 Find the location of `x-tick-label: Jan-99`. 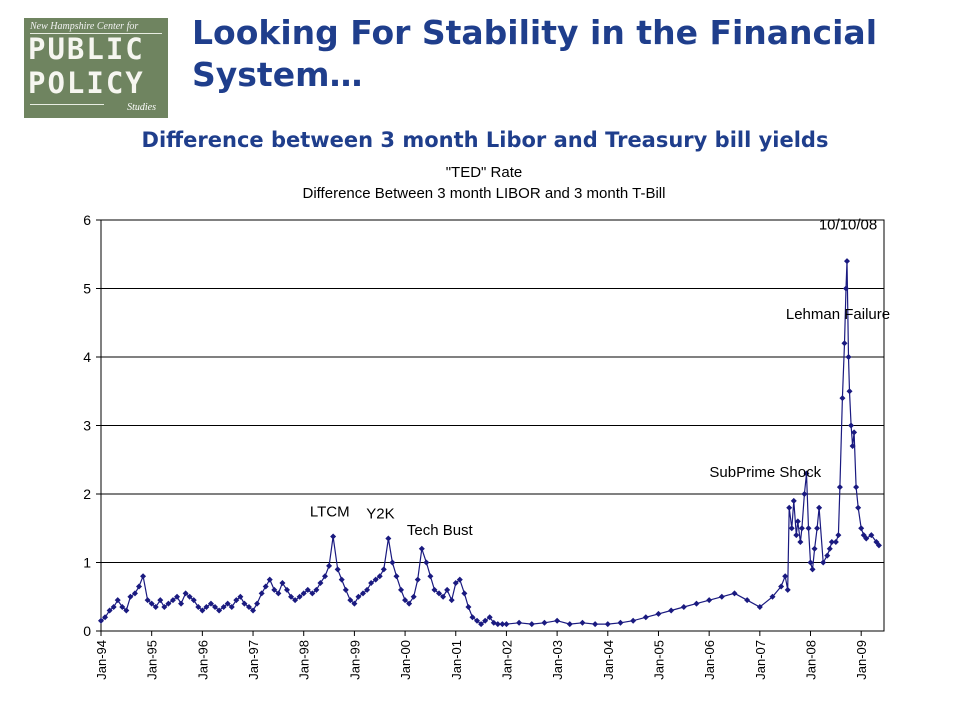

x-tick-label: Jan-99 is located at coordinates (354, 660).